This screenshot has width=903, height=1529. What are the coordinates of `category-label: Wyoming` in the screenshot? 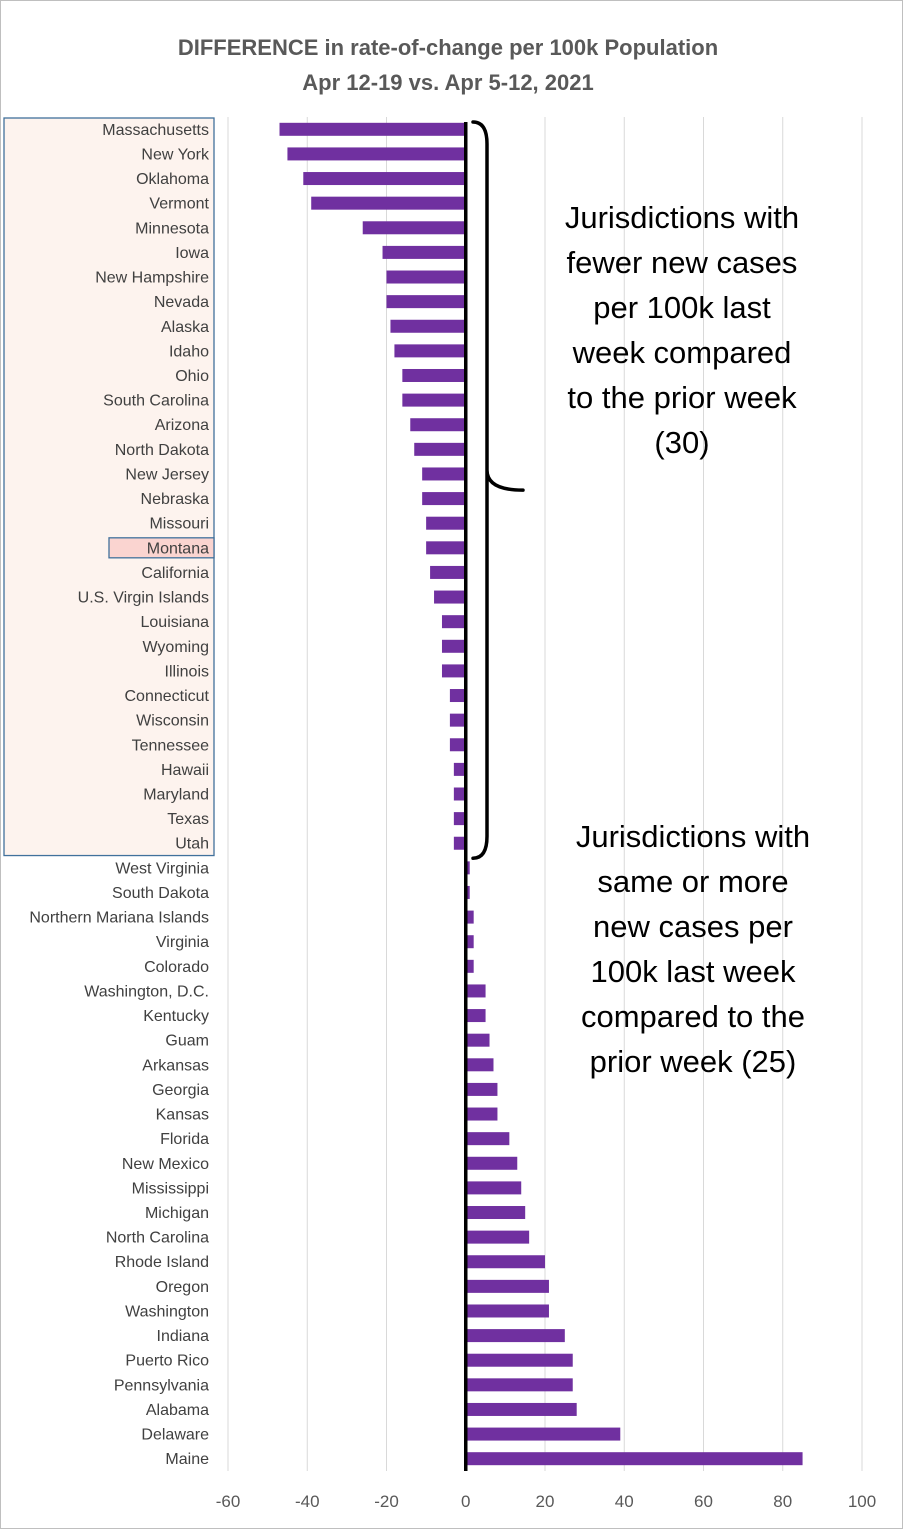 It's located at (175, 647).